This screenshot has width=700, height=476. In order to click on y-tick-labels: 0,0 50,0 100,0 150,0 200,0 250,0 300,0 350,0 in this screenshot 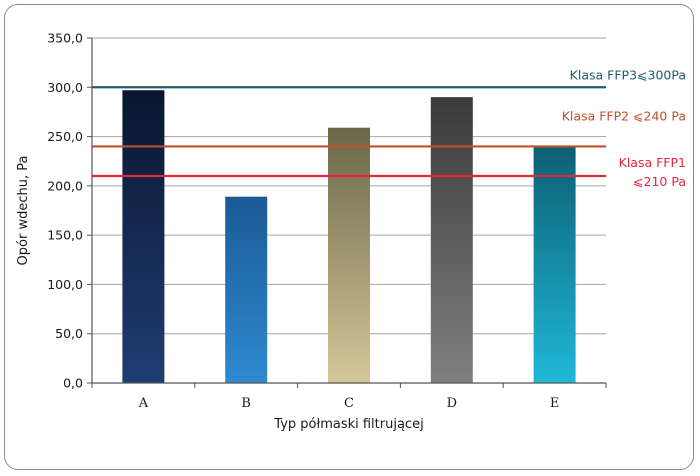, I will do `click(65, 211)`.